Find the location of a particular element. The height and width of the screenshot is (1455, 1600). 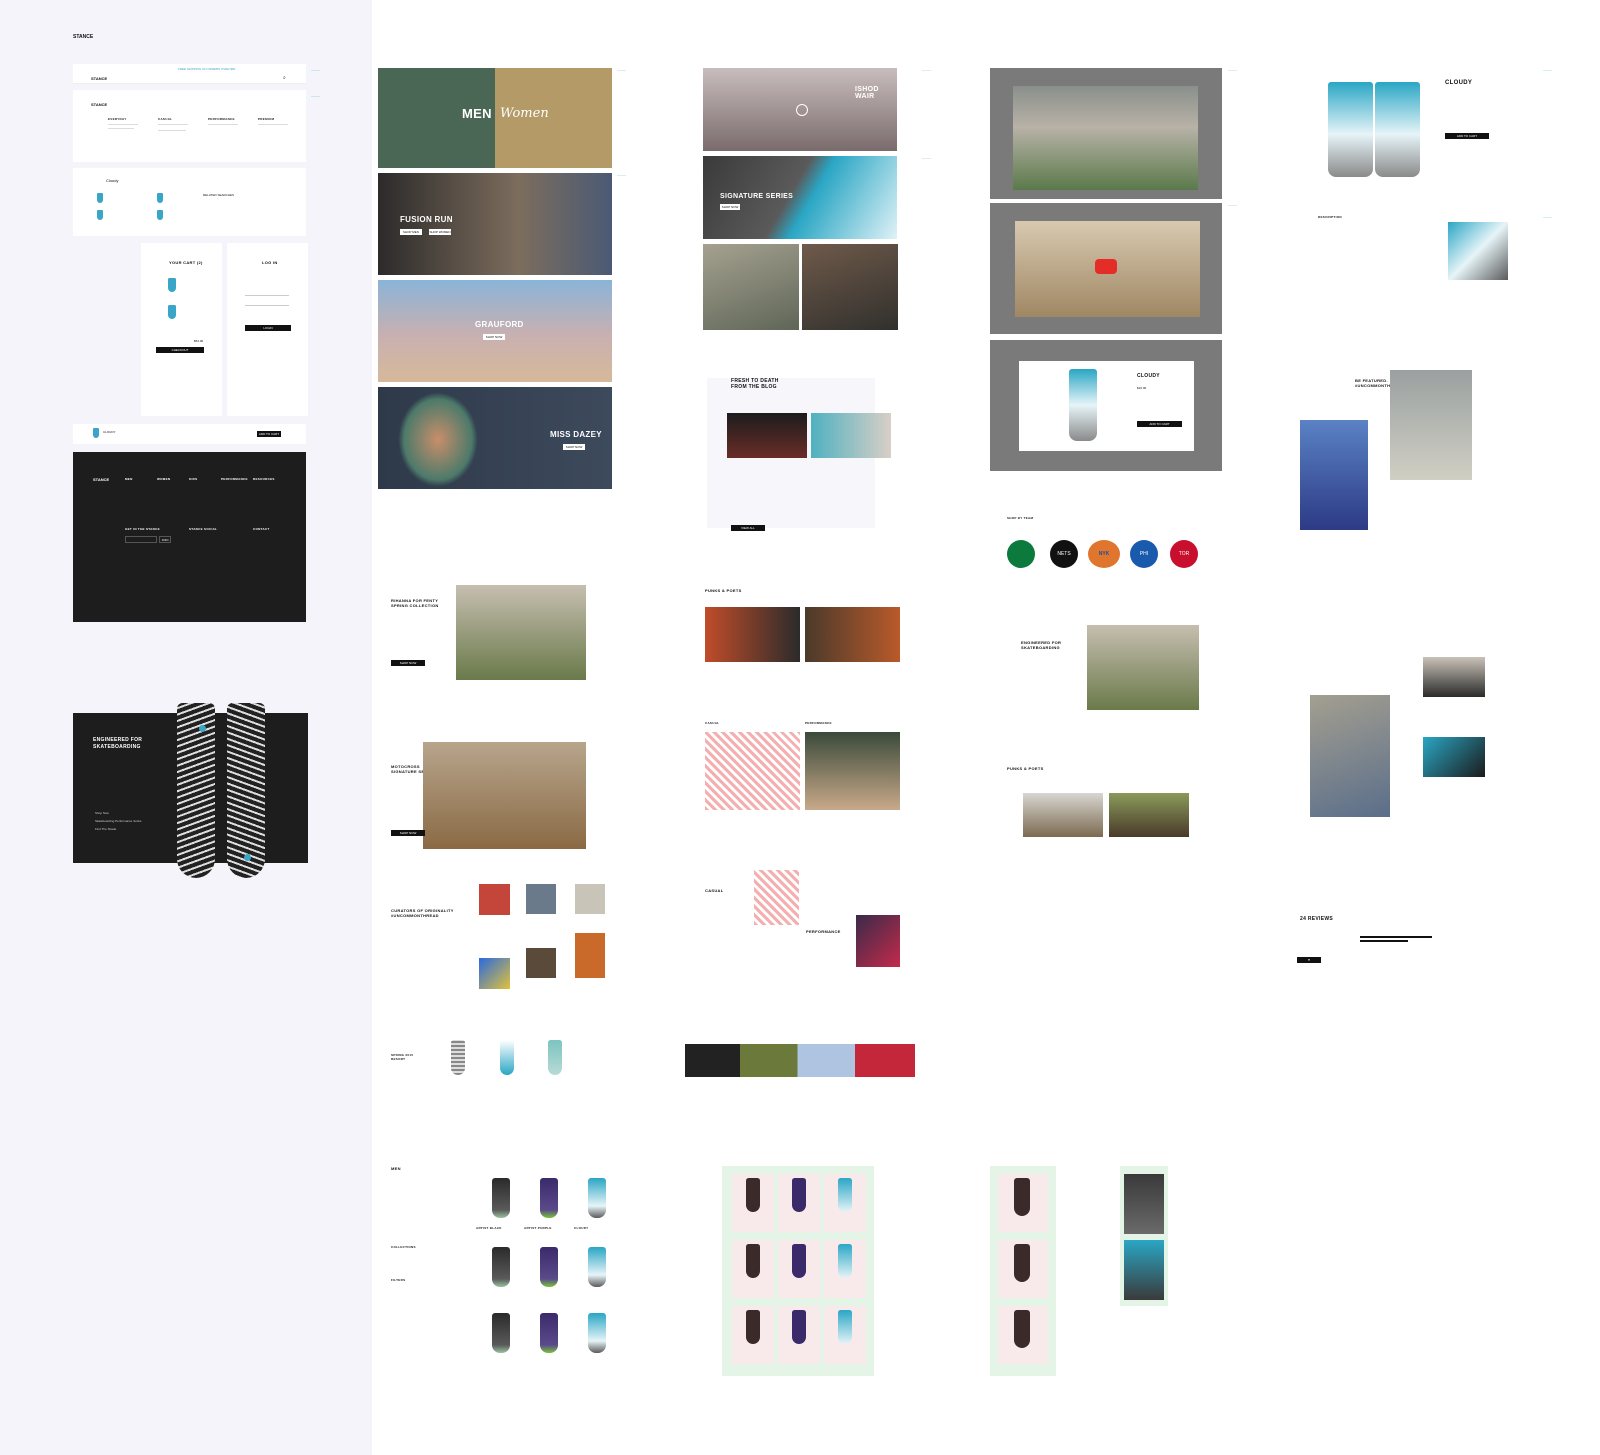

add-to-cart-button: ADD TO CART is located at coordinates (1159, 424).